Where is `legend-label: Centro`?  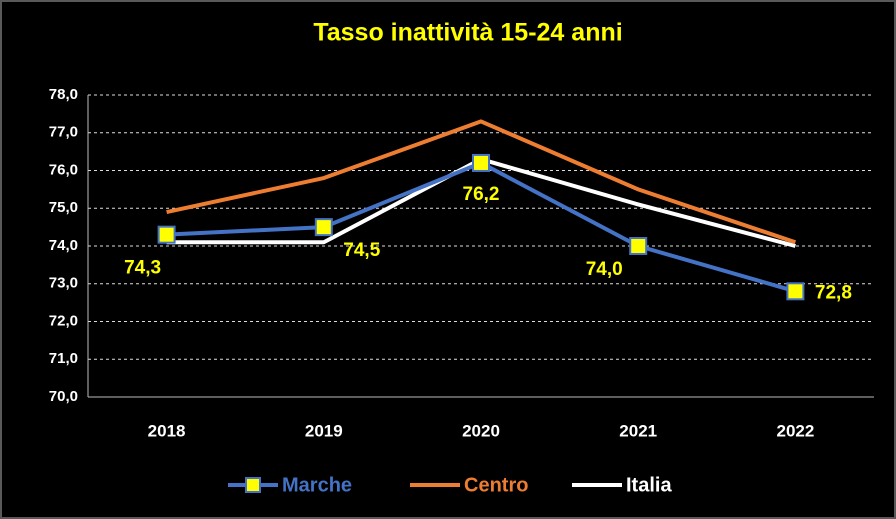 legend-label: Centro is located at coordinates (496, 485).